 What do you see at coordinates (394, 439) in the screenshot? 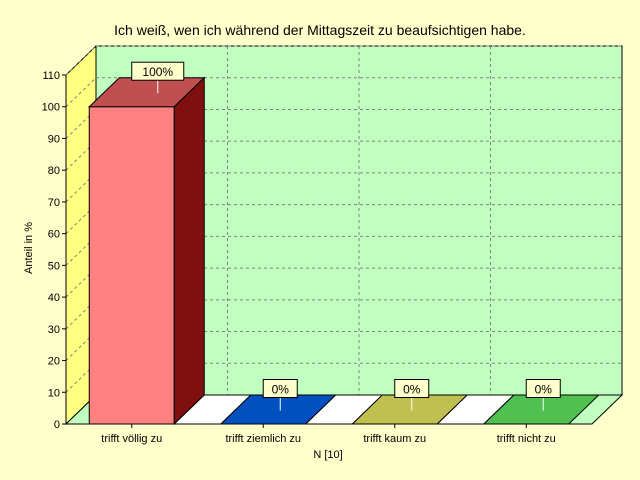
I see `x-tick-label: trifft kaum zu` at bounding box center [394, 439].